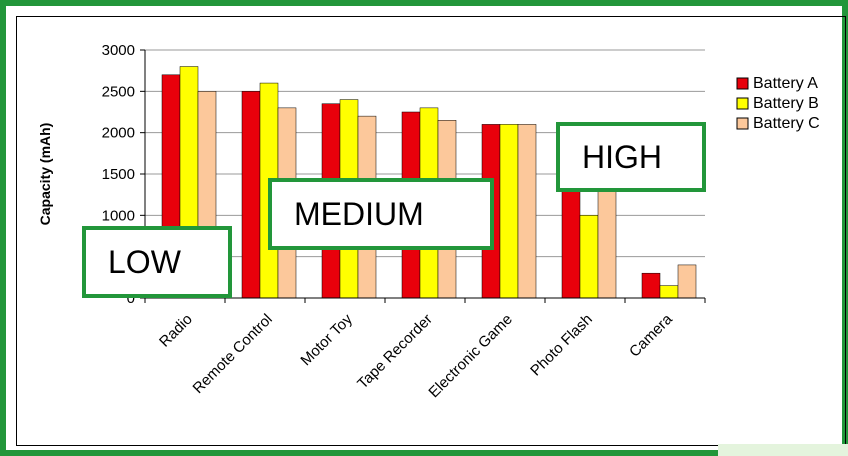 Image resolution: width=848 pixels, height=456 pixels. Describe the element at coordinates (118, 50) in the screenshot. I see `y-tick-label: 3000` at that location.